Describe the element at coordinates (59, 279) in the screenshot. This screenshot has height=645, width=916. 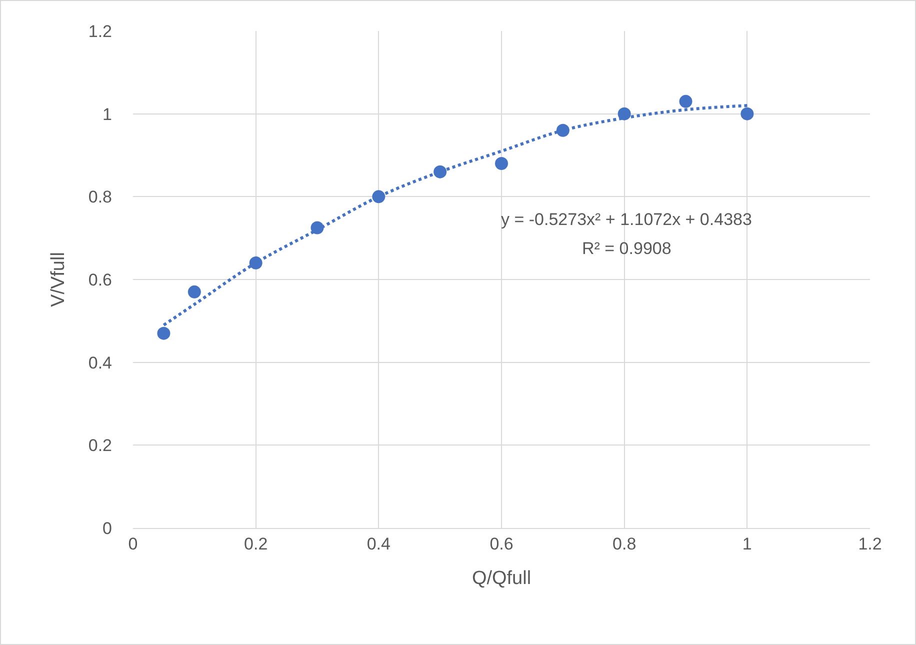
I see `y-axis-title: V/Vfull` at that location.